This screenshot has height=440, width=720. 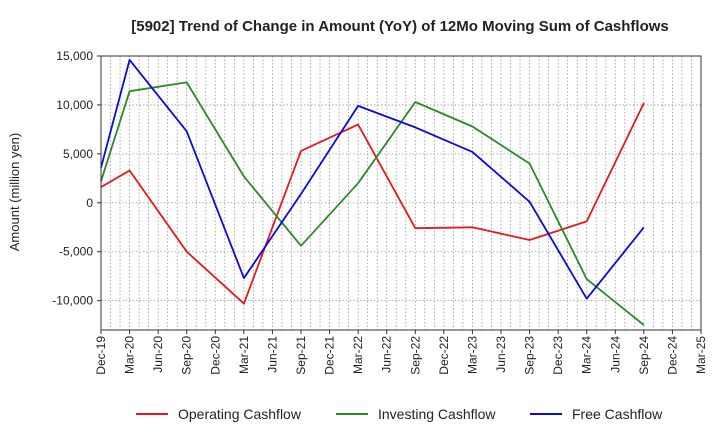 What do you see at coordinates (101, 355) in the screenshot?
I see `x-tick-label: Dec-19` at bounding box center [101, 355].